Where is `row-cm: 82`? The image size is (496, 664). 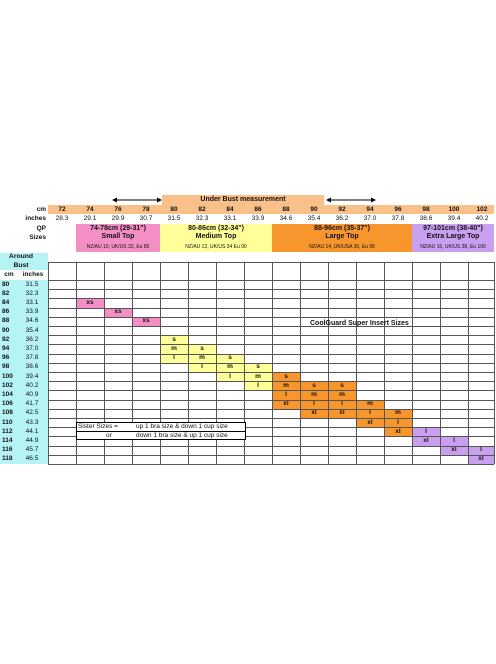 row-cm: 82 is located at coordinates (6, 293).